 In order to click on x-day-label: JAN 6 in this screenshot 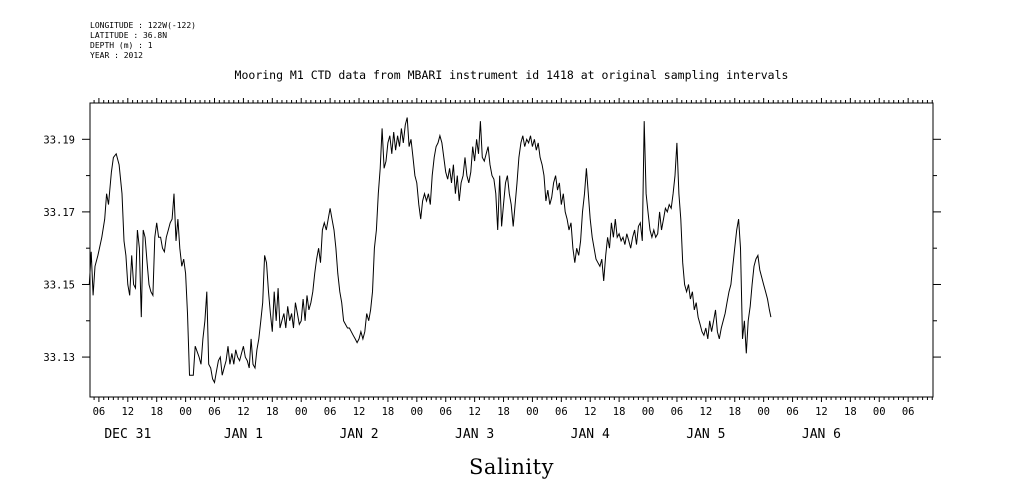, I will do `click(821, 434)`.